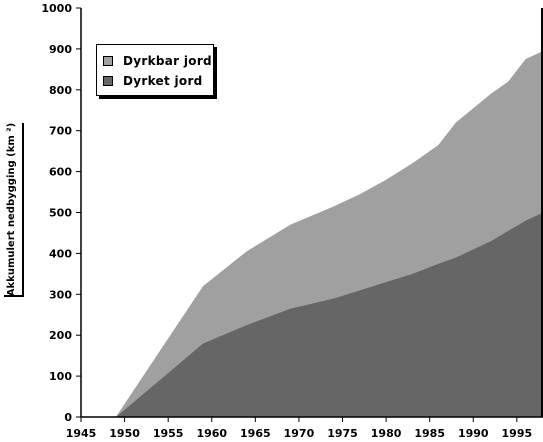 Image resolution: width=543 pixels, height=442 pixels. What do you see at coordinates (60, 294) in the screenshot?
I see `y-tick-label: 300` at bounding box center [60, 294].